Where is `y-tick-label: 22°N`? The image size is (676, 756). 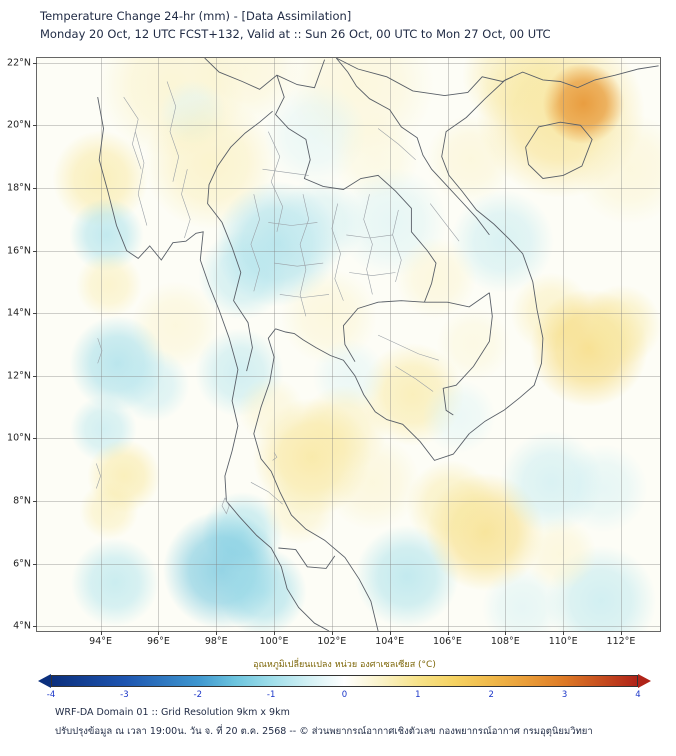 y-tick-label: 22°N is located at coordinates (19, 63).